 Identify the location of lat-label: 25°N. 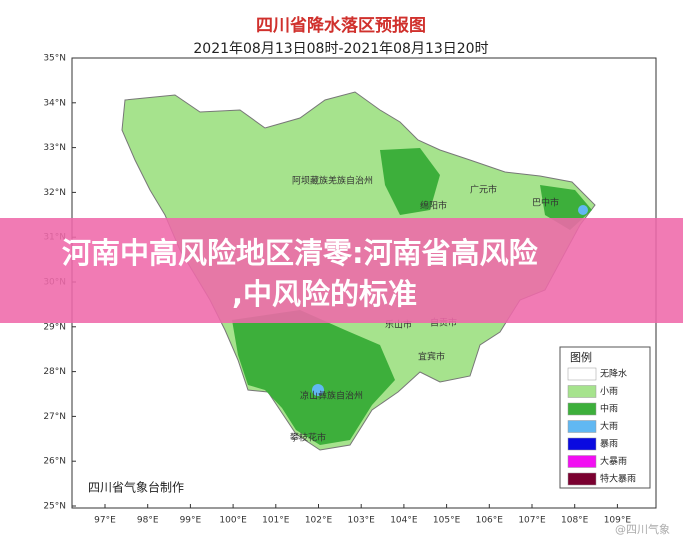
(54, 507).